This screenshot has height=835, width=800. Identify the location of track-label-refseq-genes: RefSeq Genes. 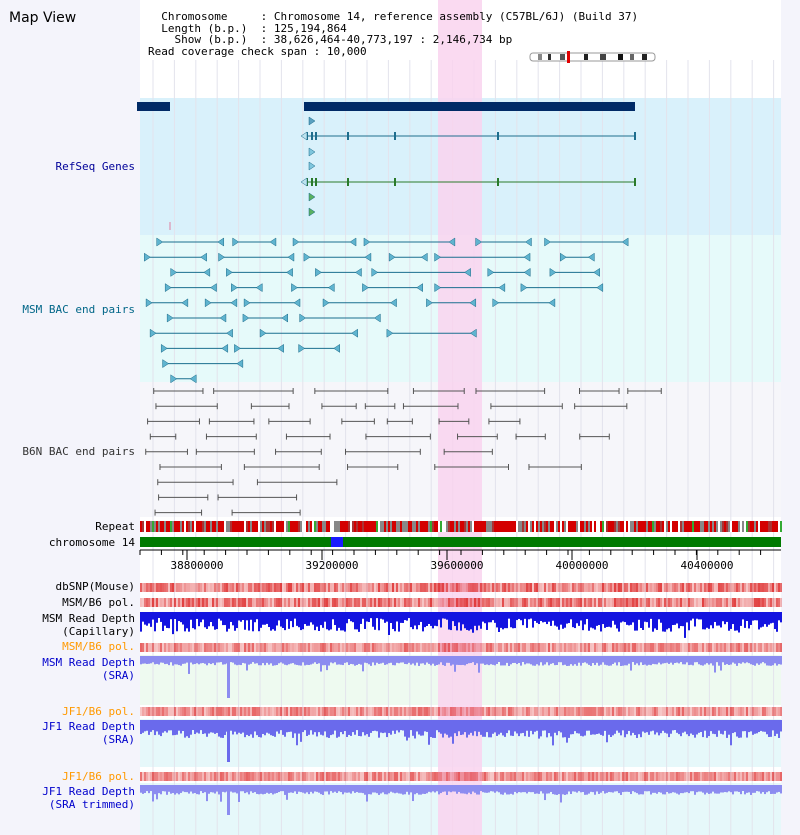
(95, 166).